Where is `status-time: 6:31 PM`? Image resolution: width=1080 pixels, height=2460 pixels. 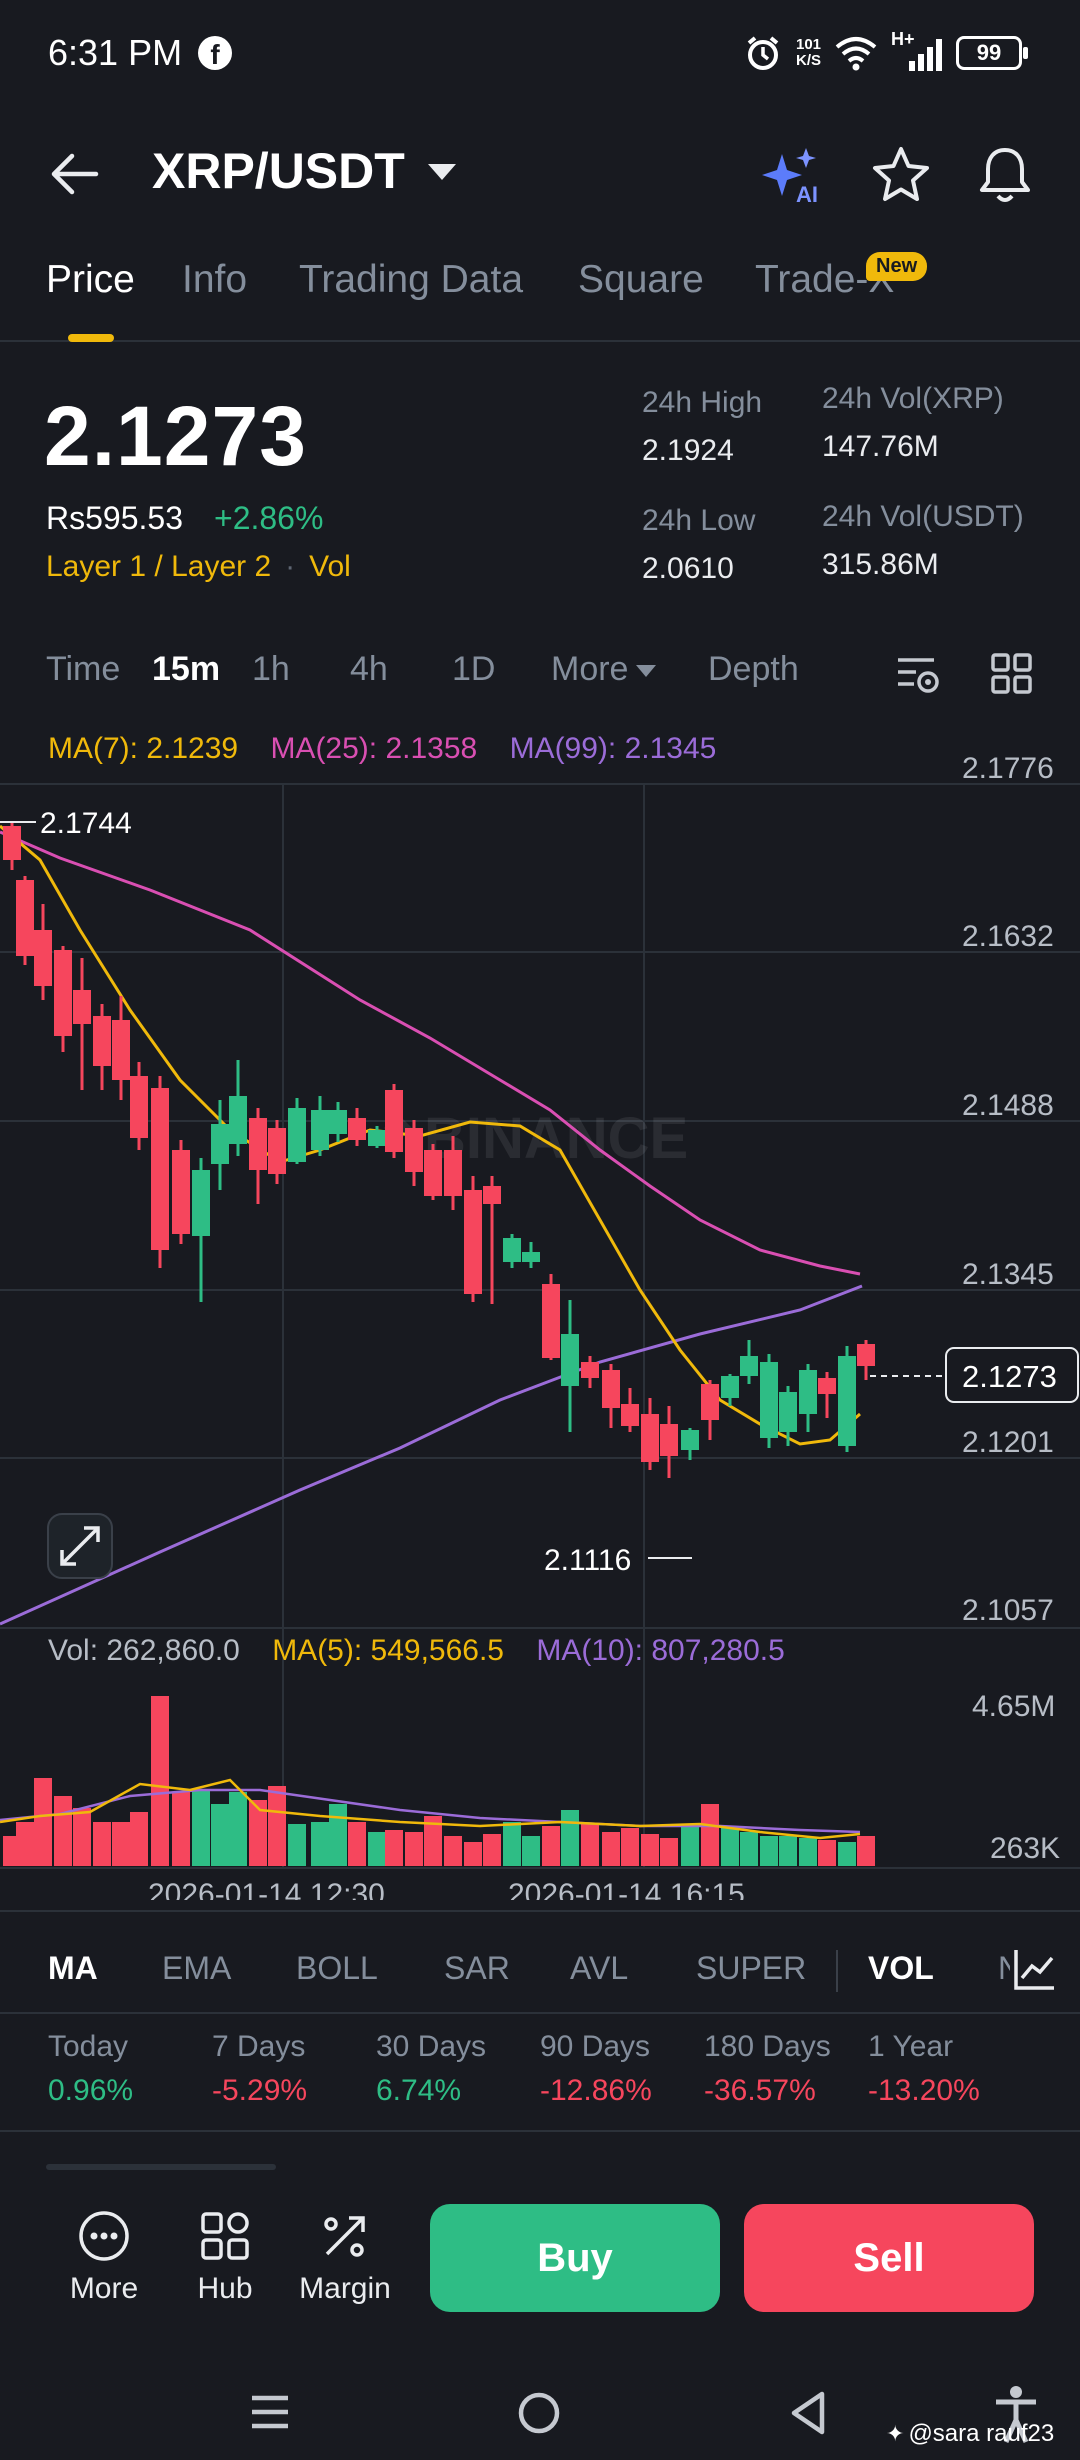
status-time: 6:31 PM is located at coordinates (115, 52).